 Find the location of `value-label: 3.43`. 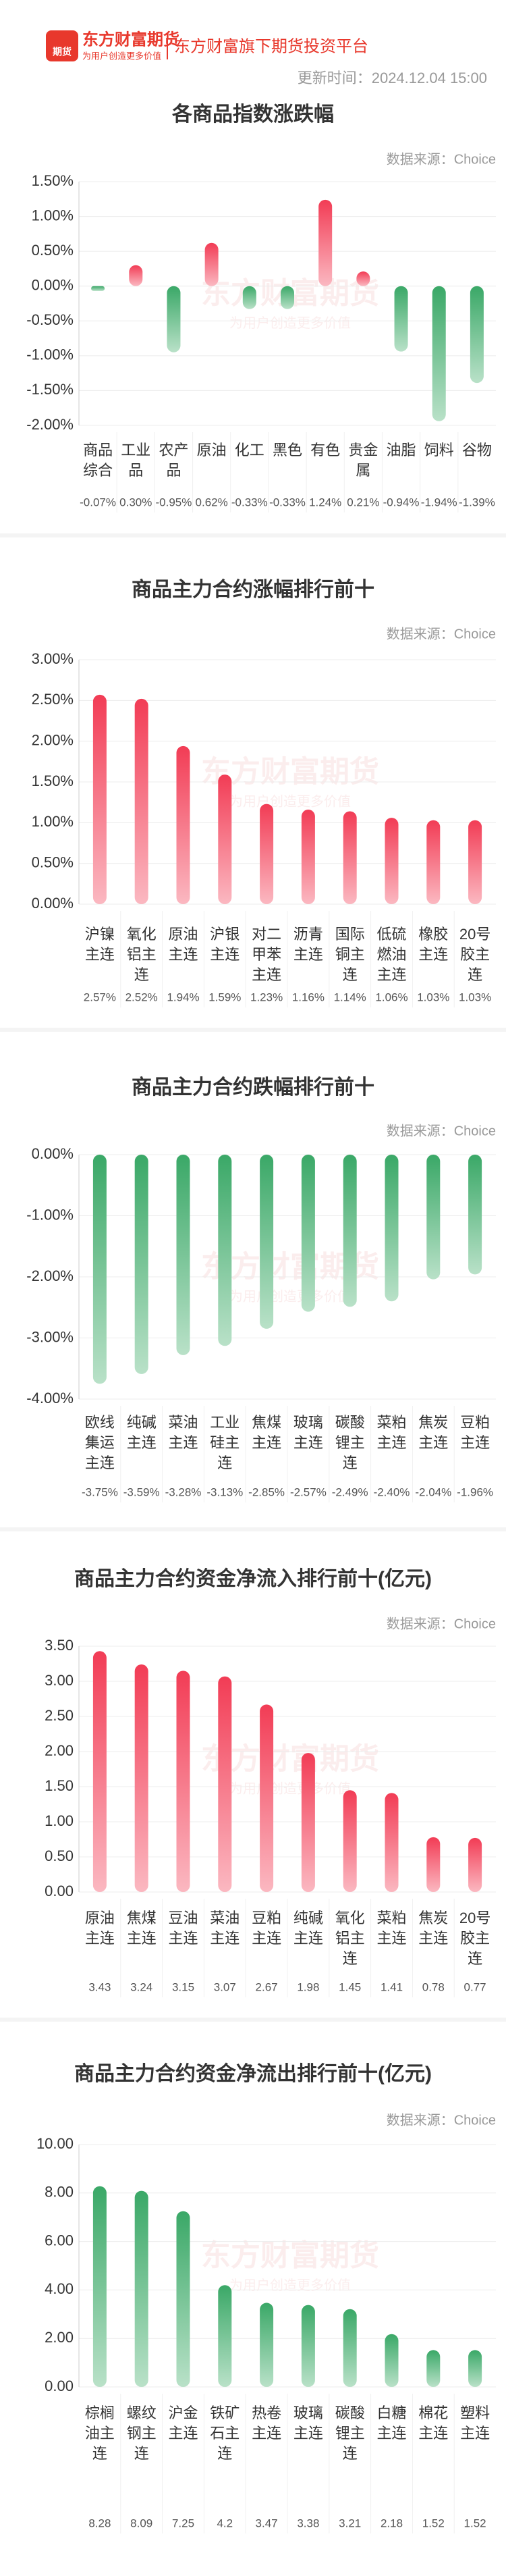

value-label: 3.43 is located at coordinates (100, 1986).